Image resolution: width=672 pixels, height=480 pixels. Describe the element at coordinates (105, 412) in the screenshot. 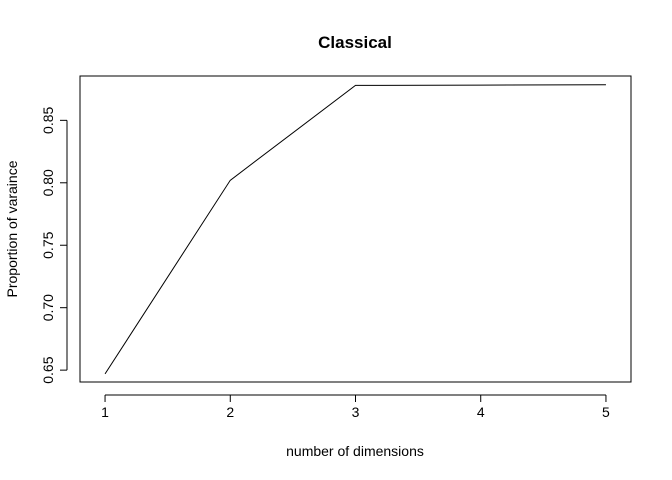

I see `x-tick-label: 1` at that location.